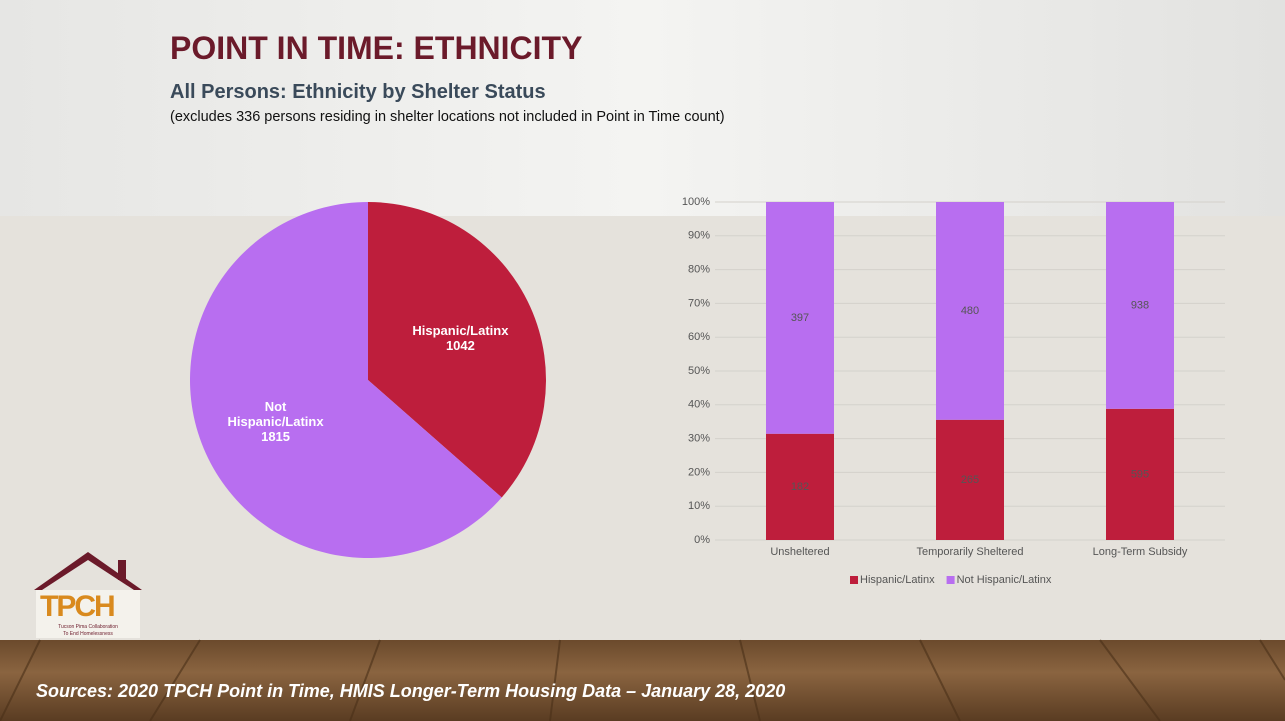  What do you see at coordinates (970, 552) in the screenshot?
I see `x-tick-label: Temporarily Sheltered` at bounding box center [970, 552].